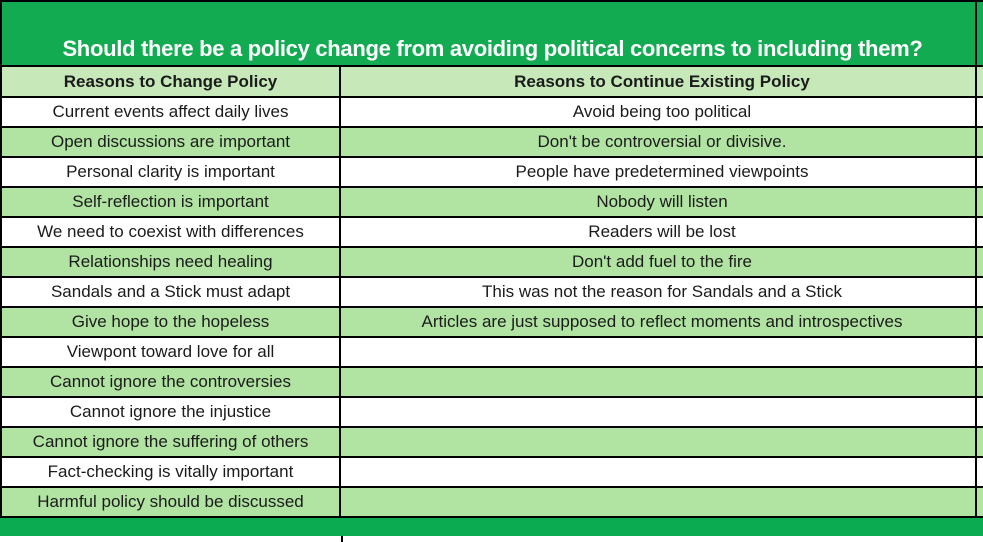 The image size is (983, 542). I want to click on cell-reason-change: Give hope to the hopeless, so click(171, 322).